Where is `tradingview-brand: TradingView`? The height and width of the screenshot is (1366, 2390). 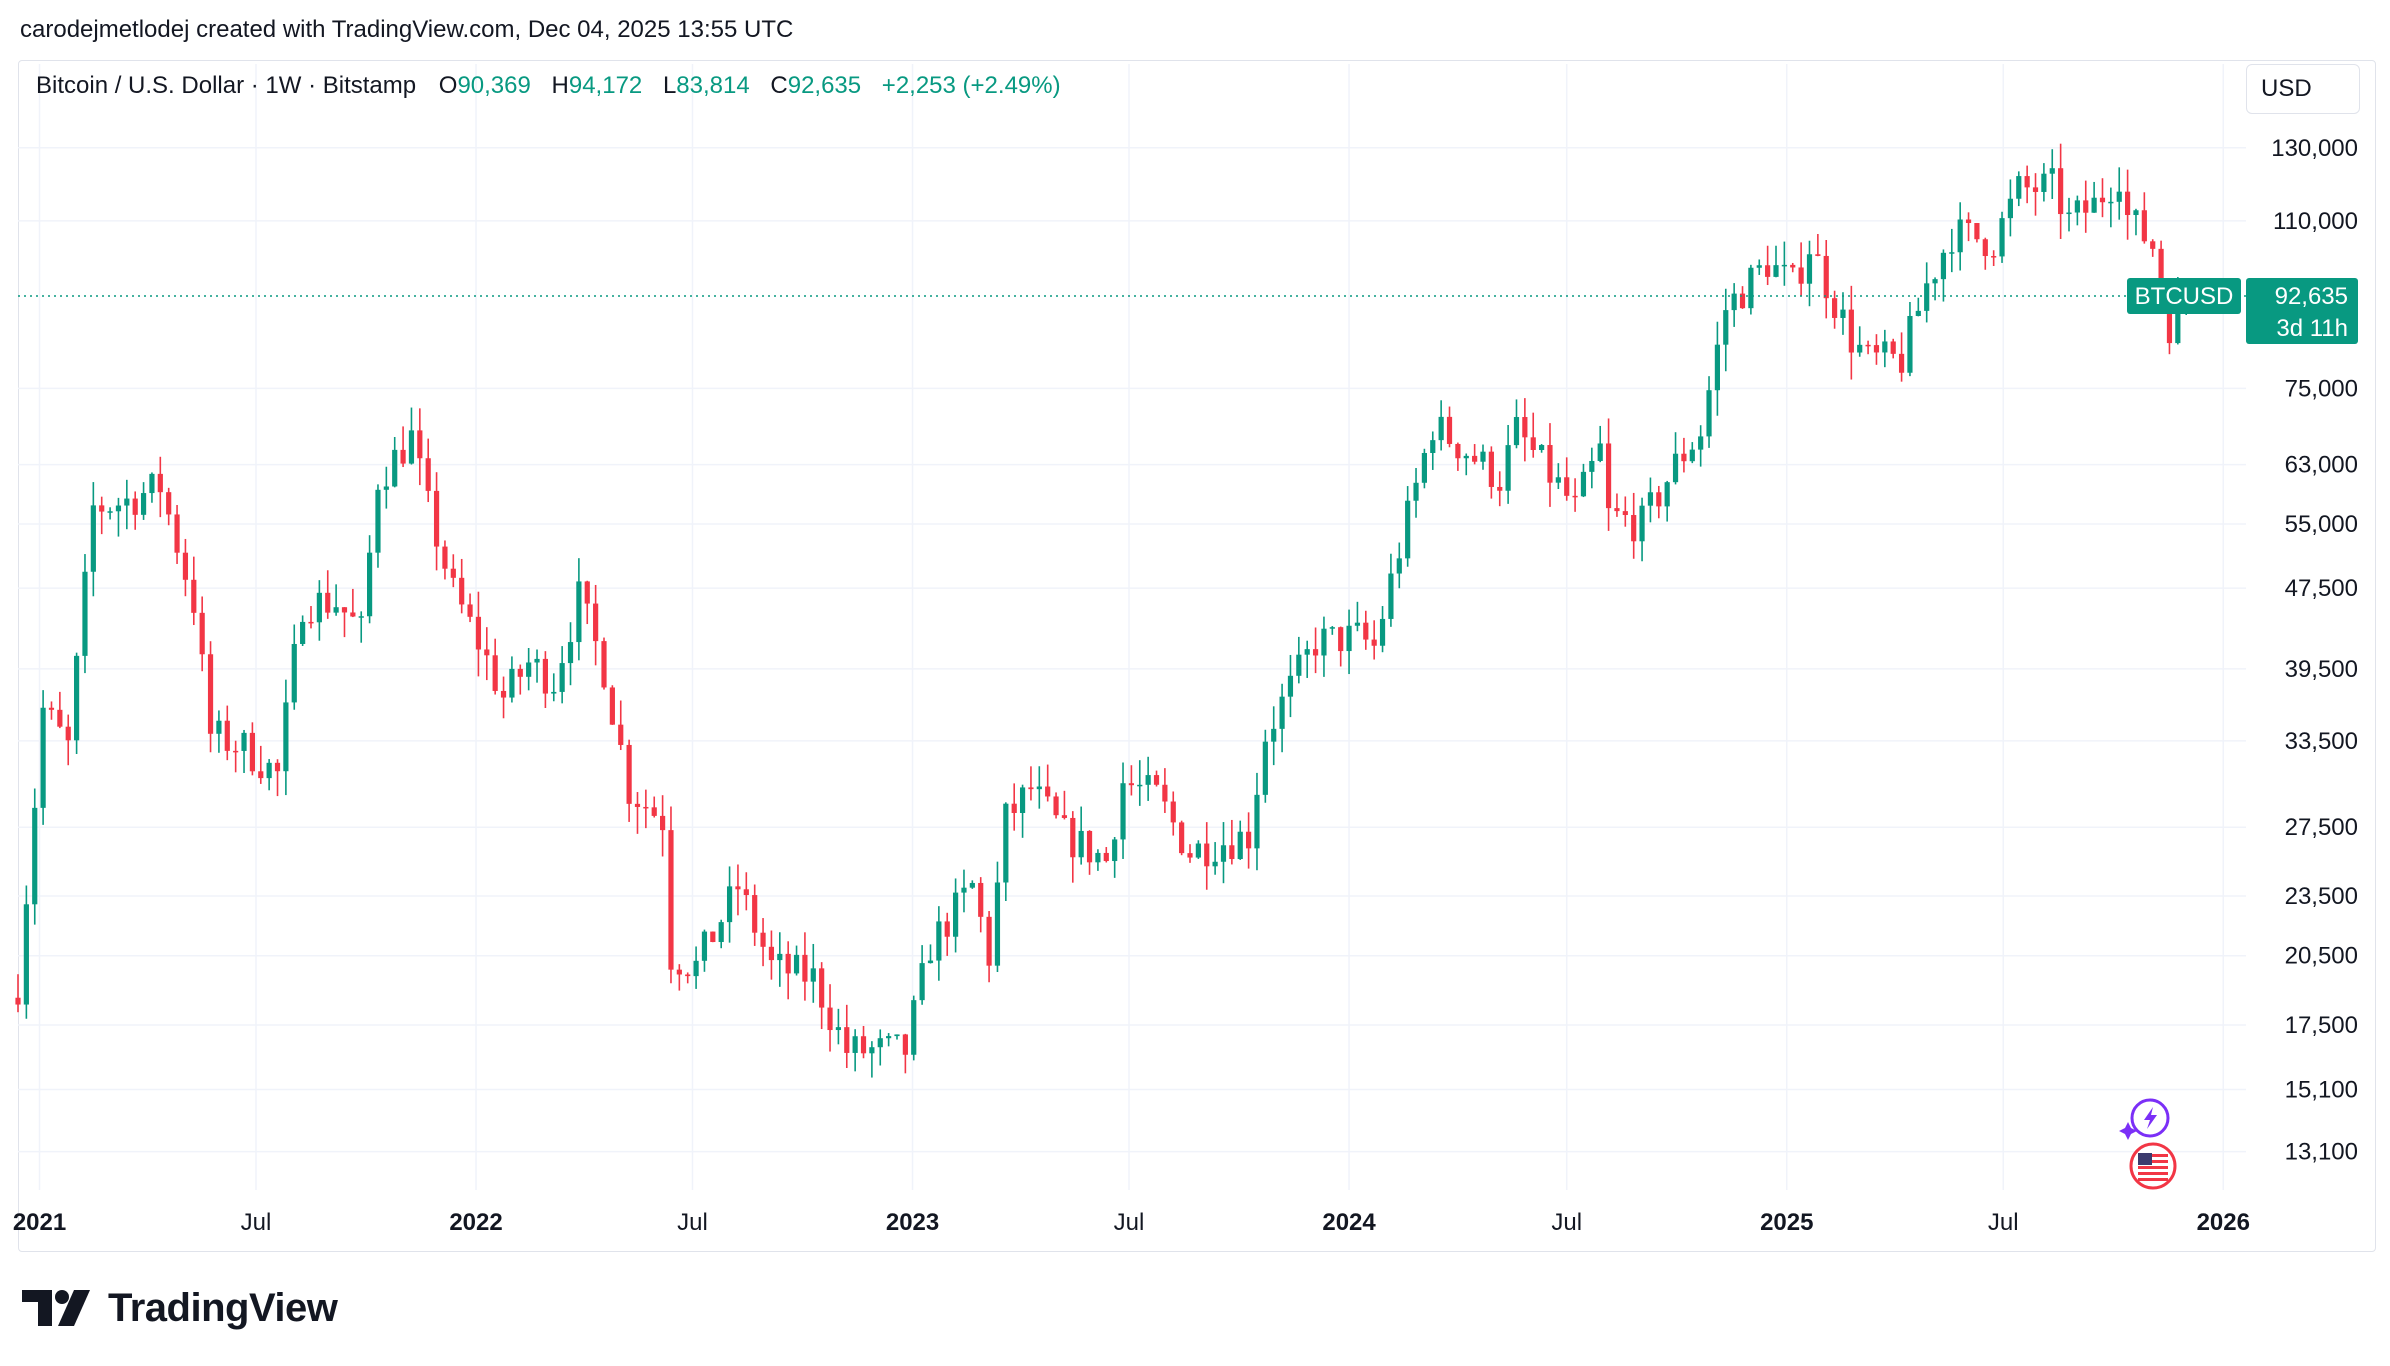
tradingview-brand: TradingView is located at coordinates (180, 1308).